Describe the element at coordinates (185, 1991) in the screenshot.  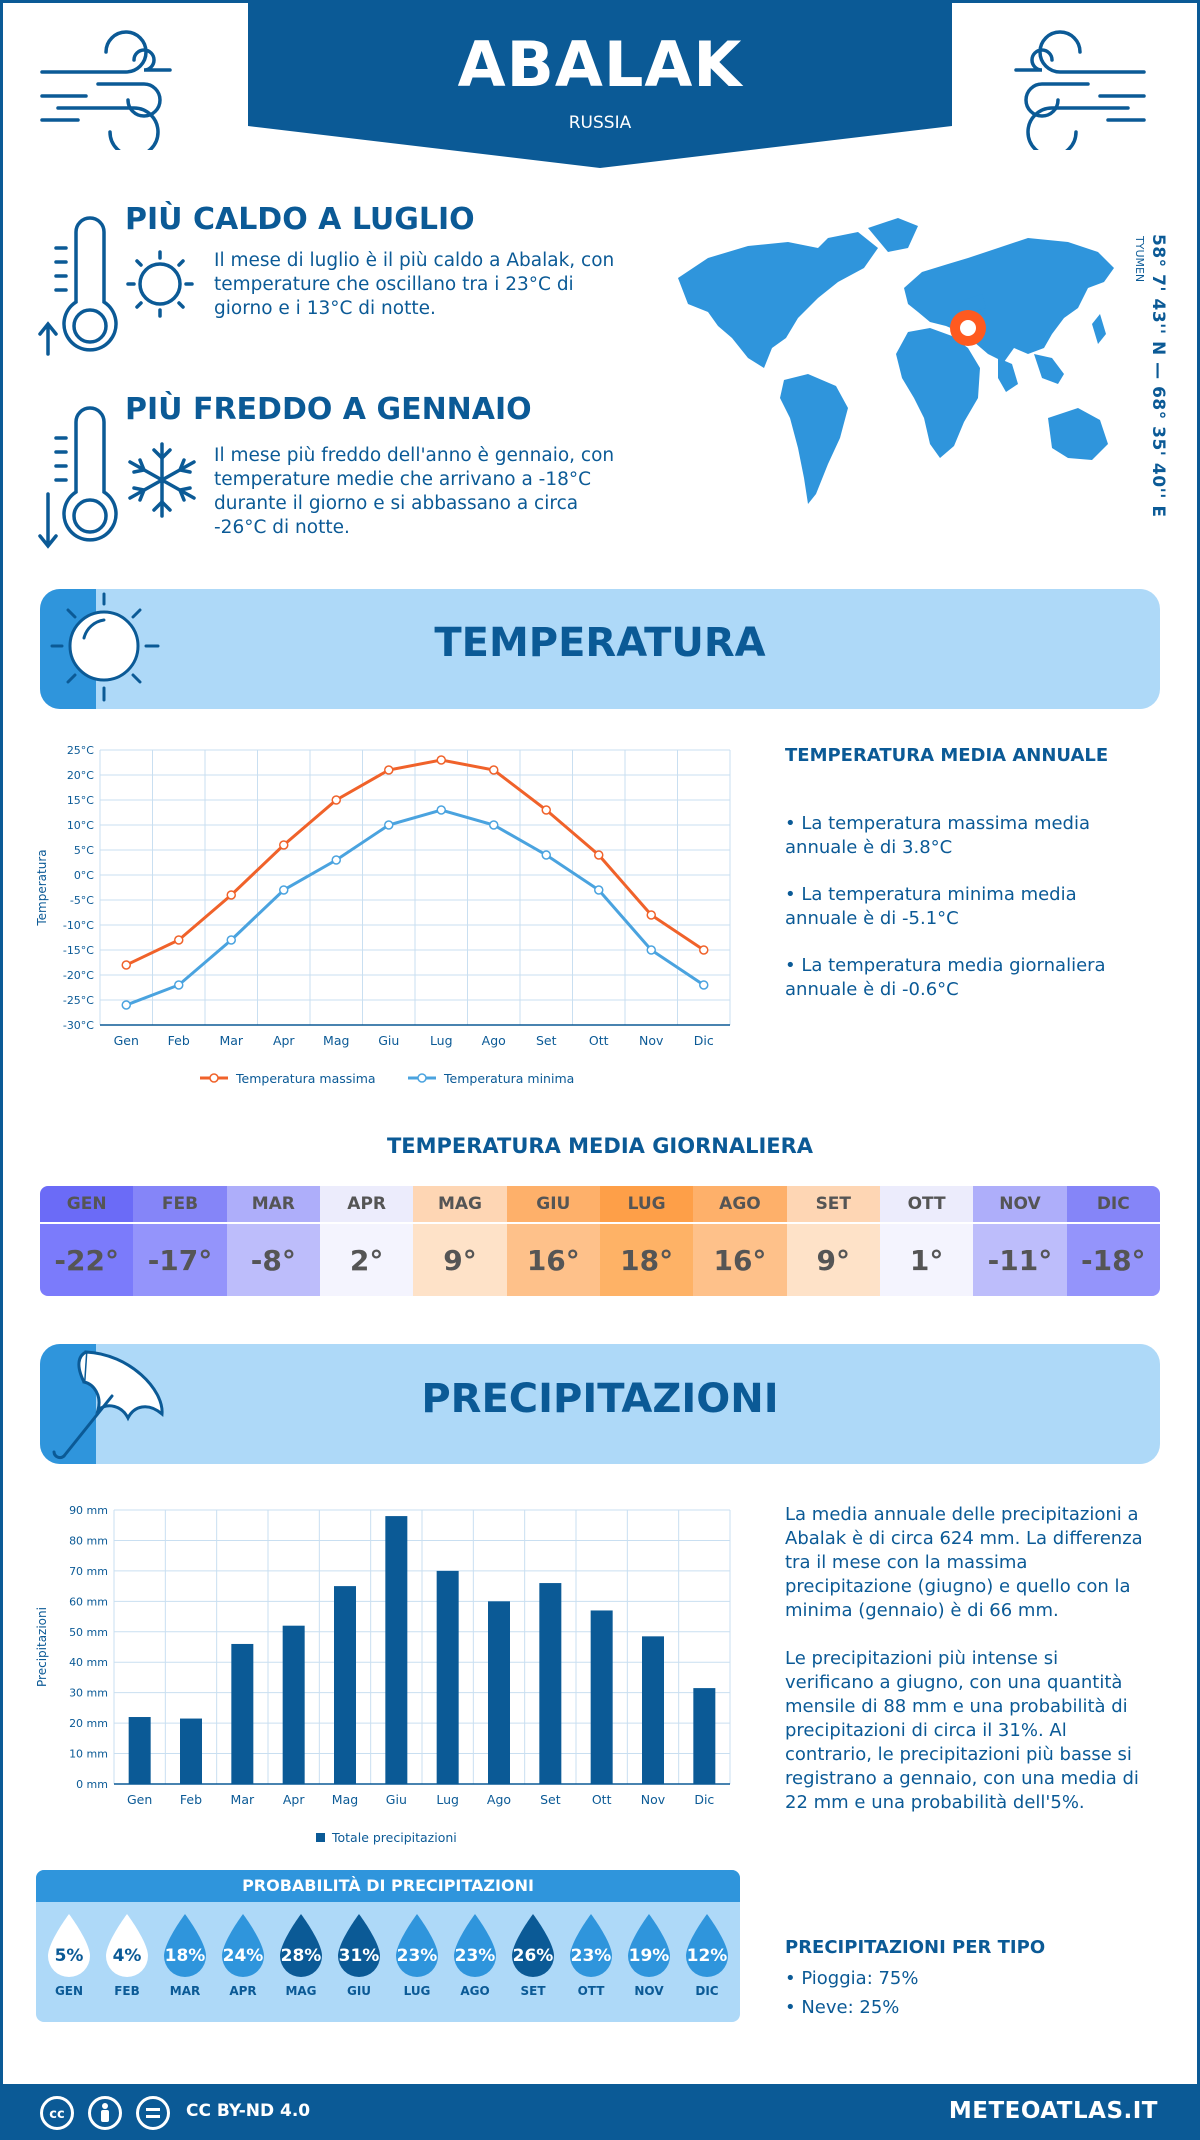
I see `probability-month: MAR` at that location.